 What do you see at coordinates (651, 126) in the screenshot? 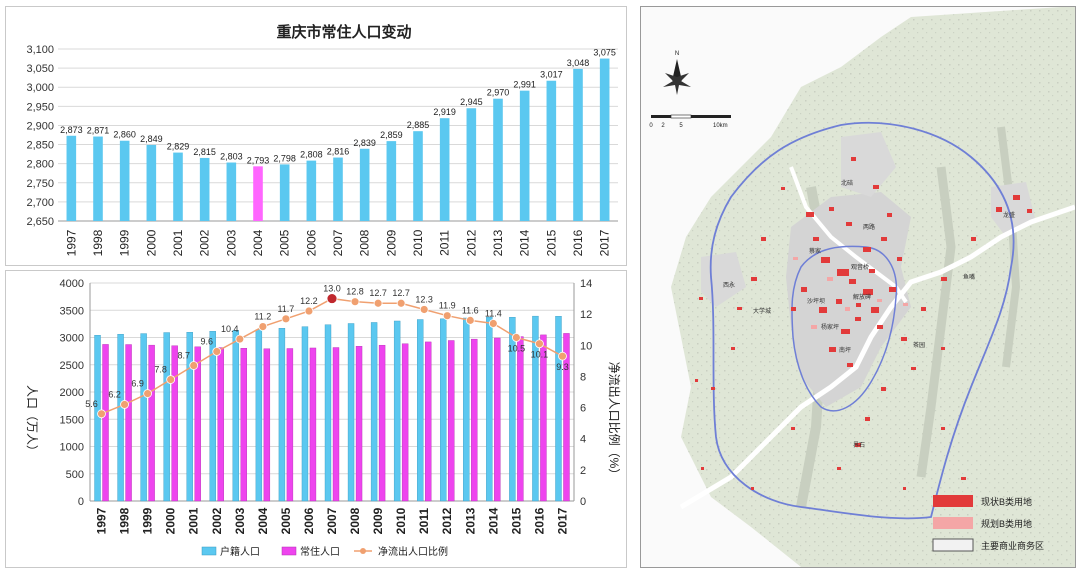
I see `scale-label: 0` at bounding box center [651, 126].